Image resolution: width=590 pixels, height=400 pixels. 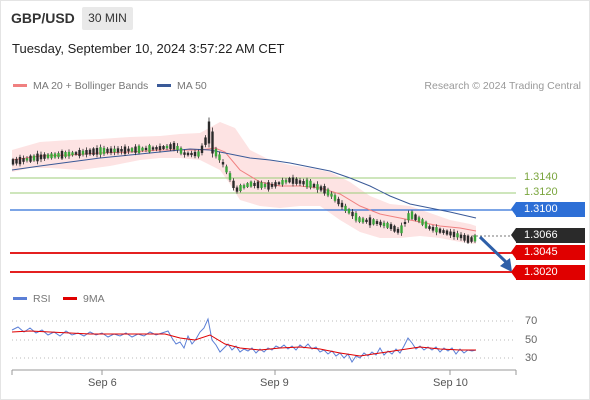 What do you see at coordinates (20, 85) in the screenshot?
I see `ma20-swatch` at bounding box center [20, 85].